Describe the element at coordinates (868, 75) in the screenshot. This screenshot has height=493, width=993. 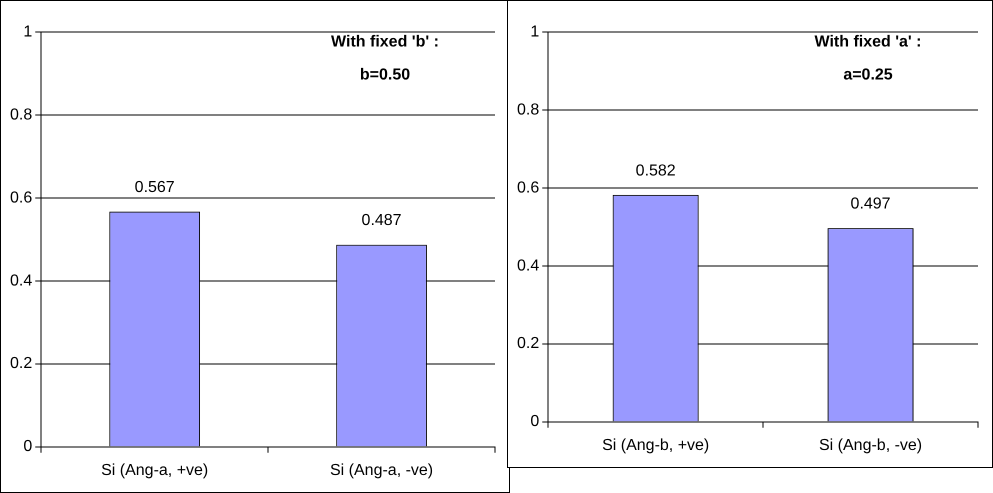
I see `annotation: a=0.25` at that location.